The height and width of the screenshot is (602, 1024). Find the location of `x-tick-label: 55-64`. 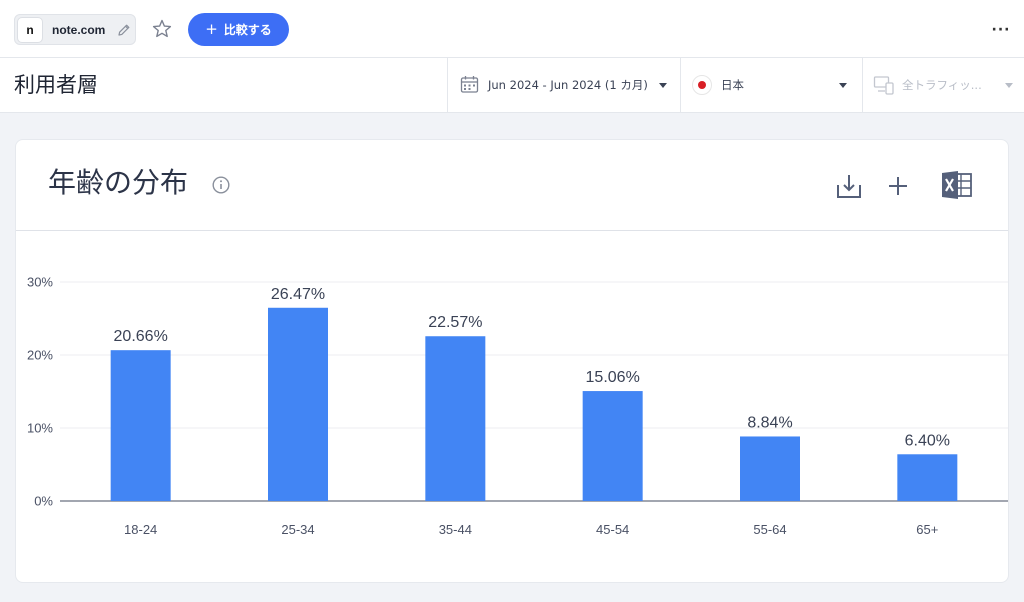

x-tick-label: 55-64 is located at coordinates (769, 529).